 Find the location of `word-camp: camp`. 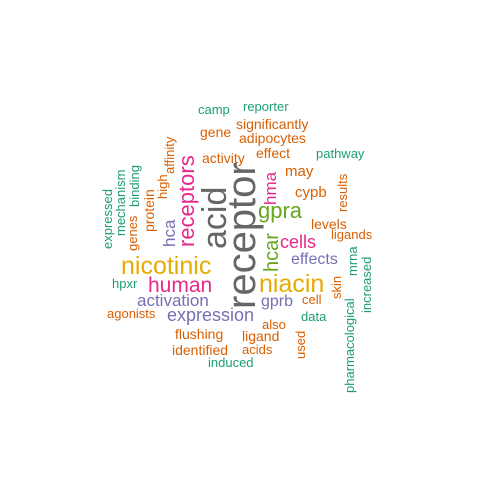

word-camp: camp is located at coordinates (214, 109).